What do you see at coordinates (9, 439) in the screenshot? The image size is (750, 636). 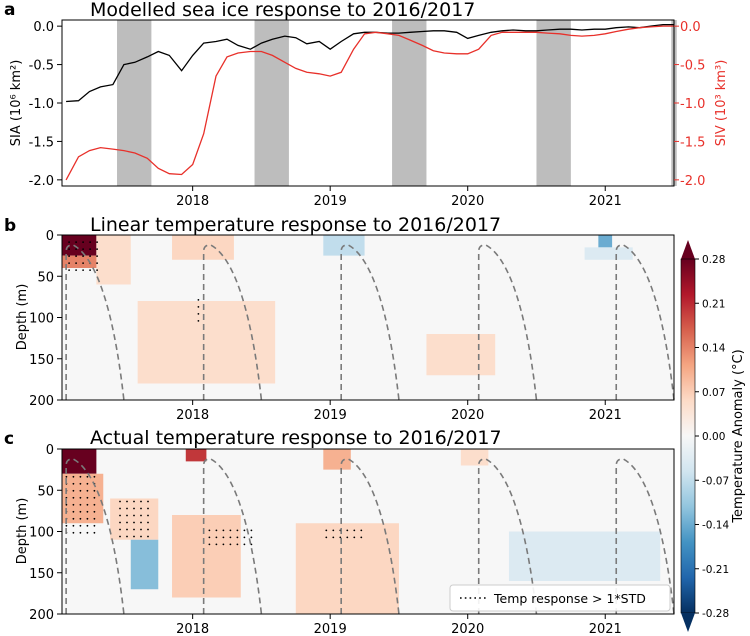 I see `panel-letter-c: c` at bounding box center [9, 439].